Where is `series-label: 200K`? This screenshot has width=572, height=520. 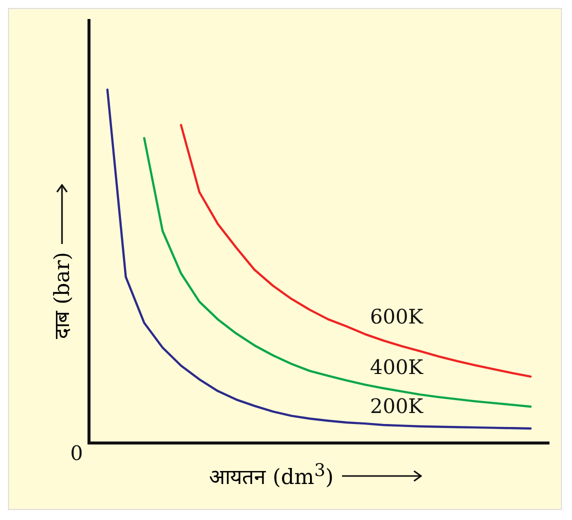 series-label: 200K is located at coordinates (397, 406).